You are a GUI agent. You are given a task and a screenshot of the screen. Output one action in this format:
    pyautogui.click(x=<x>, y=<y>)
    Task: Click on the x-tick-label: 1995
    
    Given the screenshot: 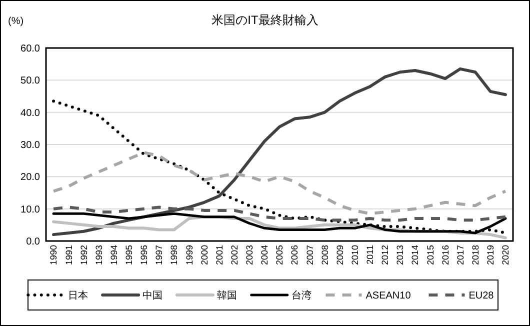 What is the action you would take?
    pyautogui.click(x=129, y=255)
    